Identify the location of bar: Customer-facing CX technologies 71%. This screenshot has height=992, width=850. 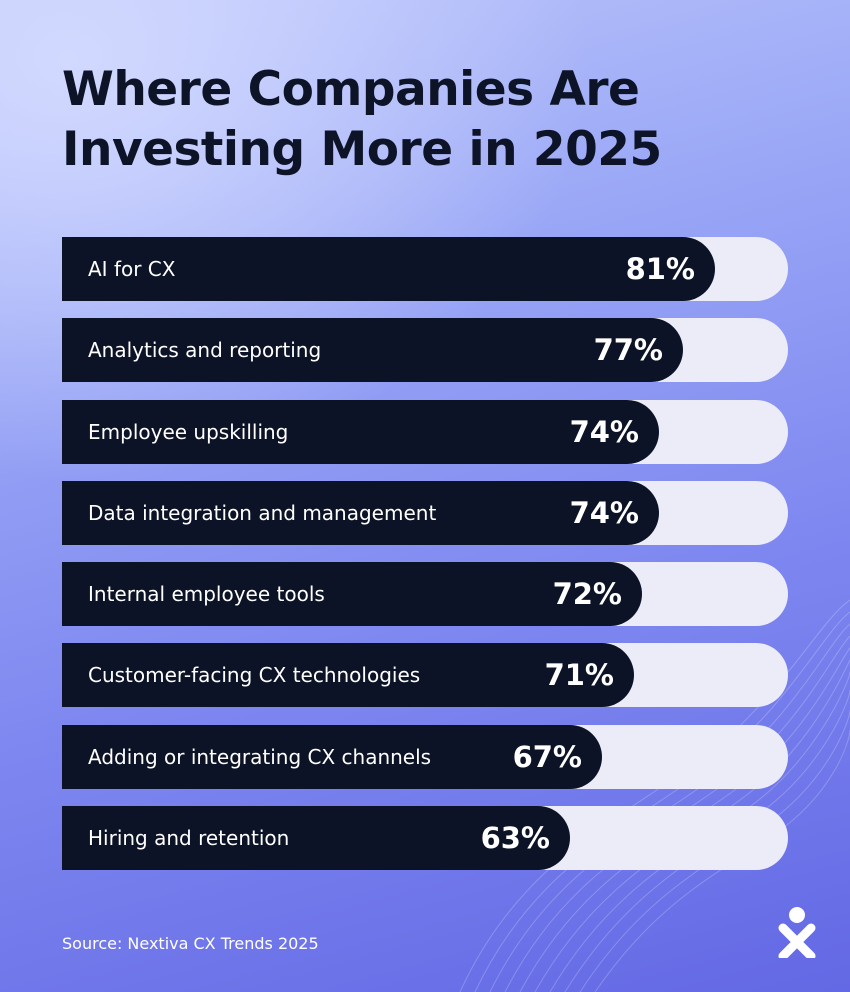
(348, 675).